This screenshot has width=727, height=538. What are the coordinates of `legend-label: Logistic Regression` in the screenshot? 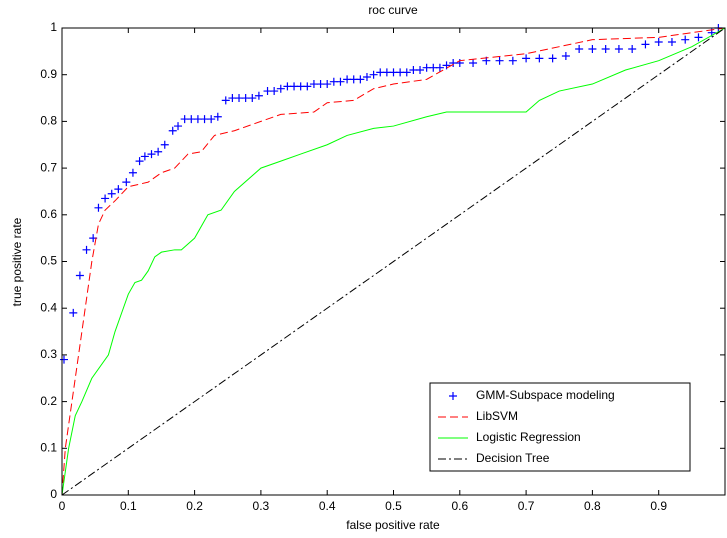 It's located at (528, 437).